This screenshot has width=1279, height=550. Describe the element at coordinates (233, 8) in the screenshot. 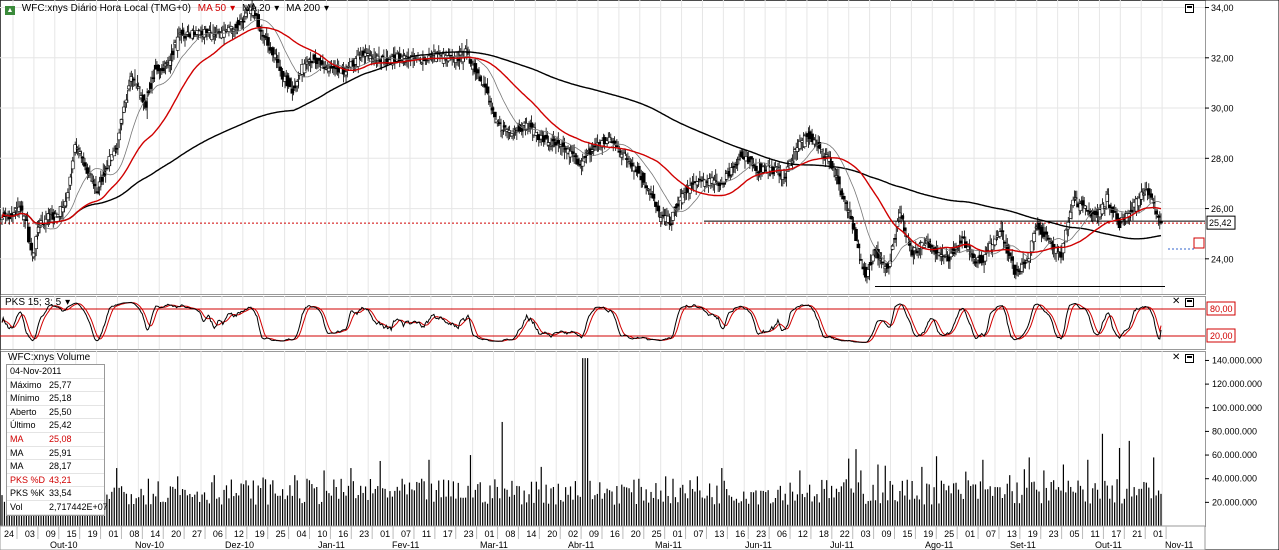

I see `ma50-dropdown-icon: ▾` at that location.